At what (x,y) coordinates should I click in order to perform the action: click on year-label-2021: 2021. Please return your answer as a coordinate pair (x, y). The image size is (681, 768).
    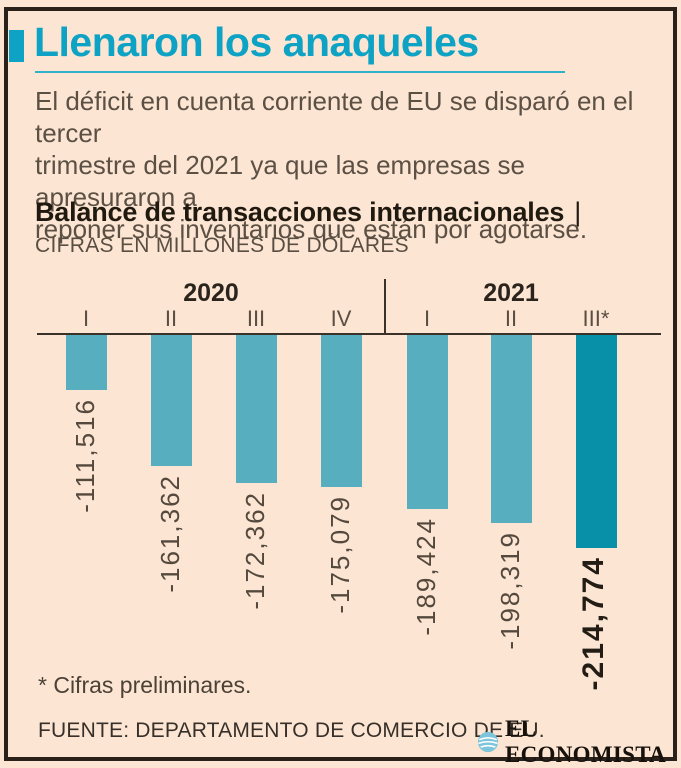
    Looking at the image, I should click on (511, 293).